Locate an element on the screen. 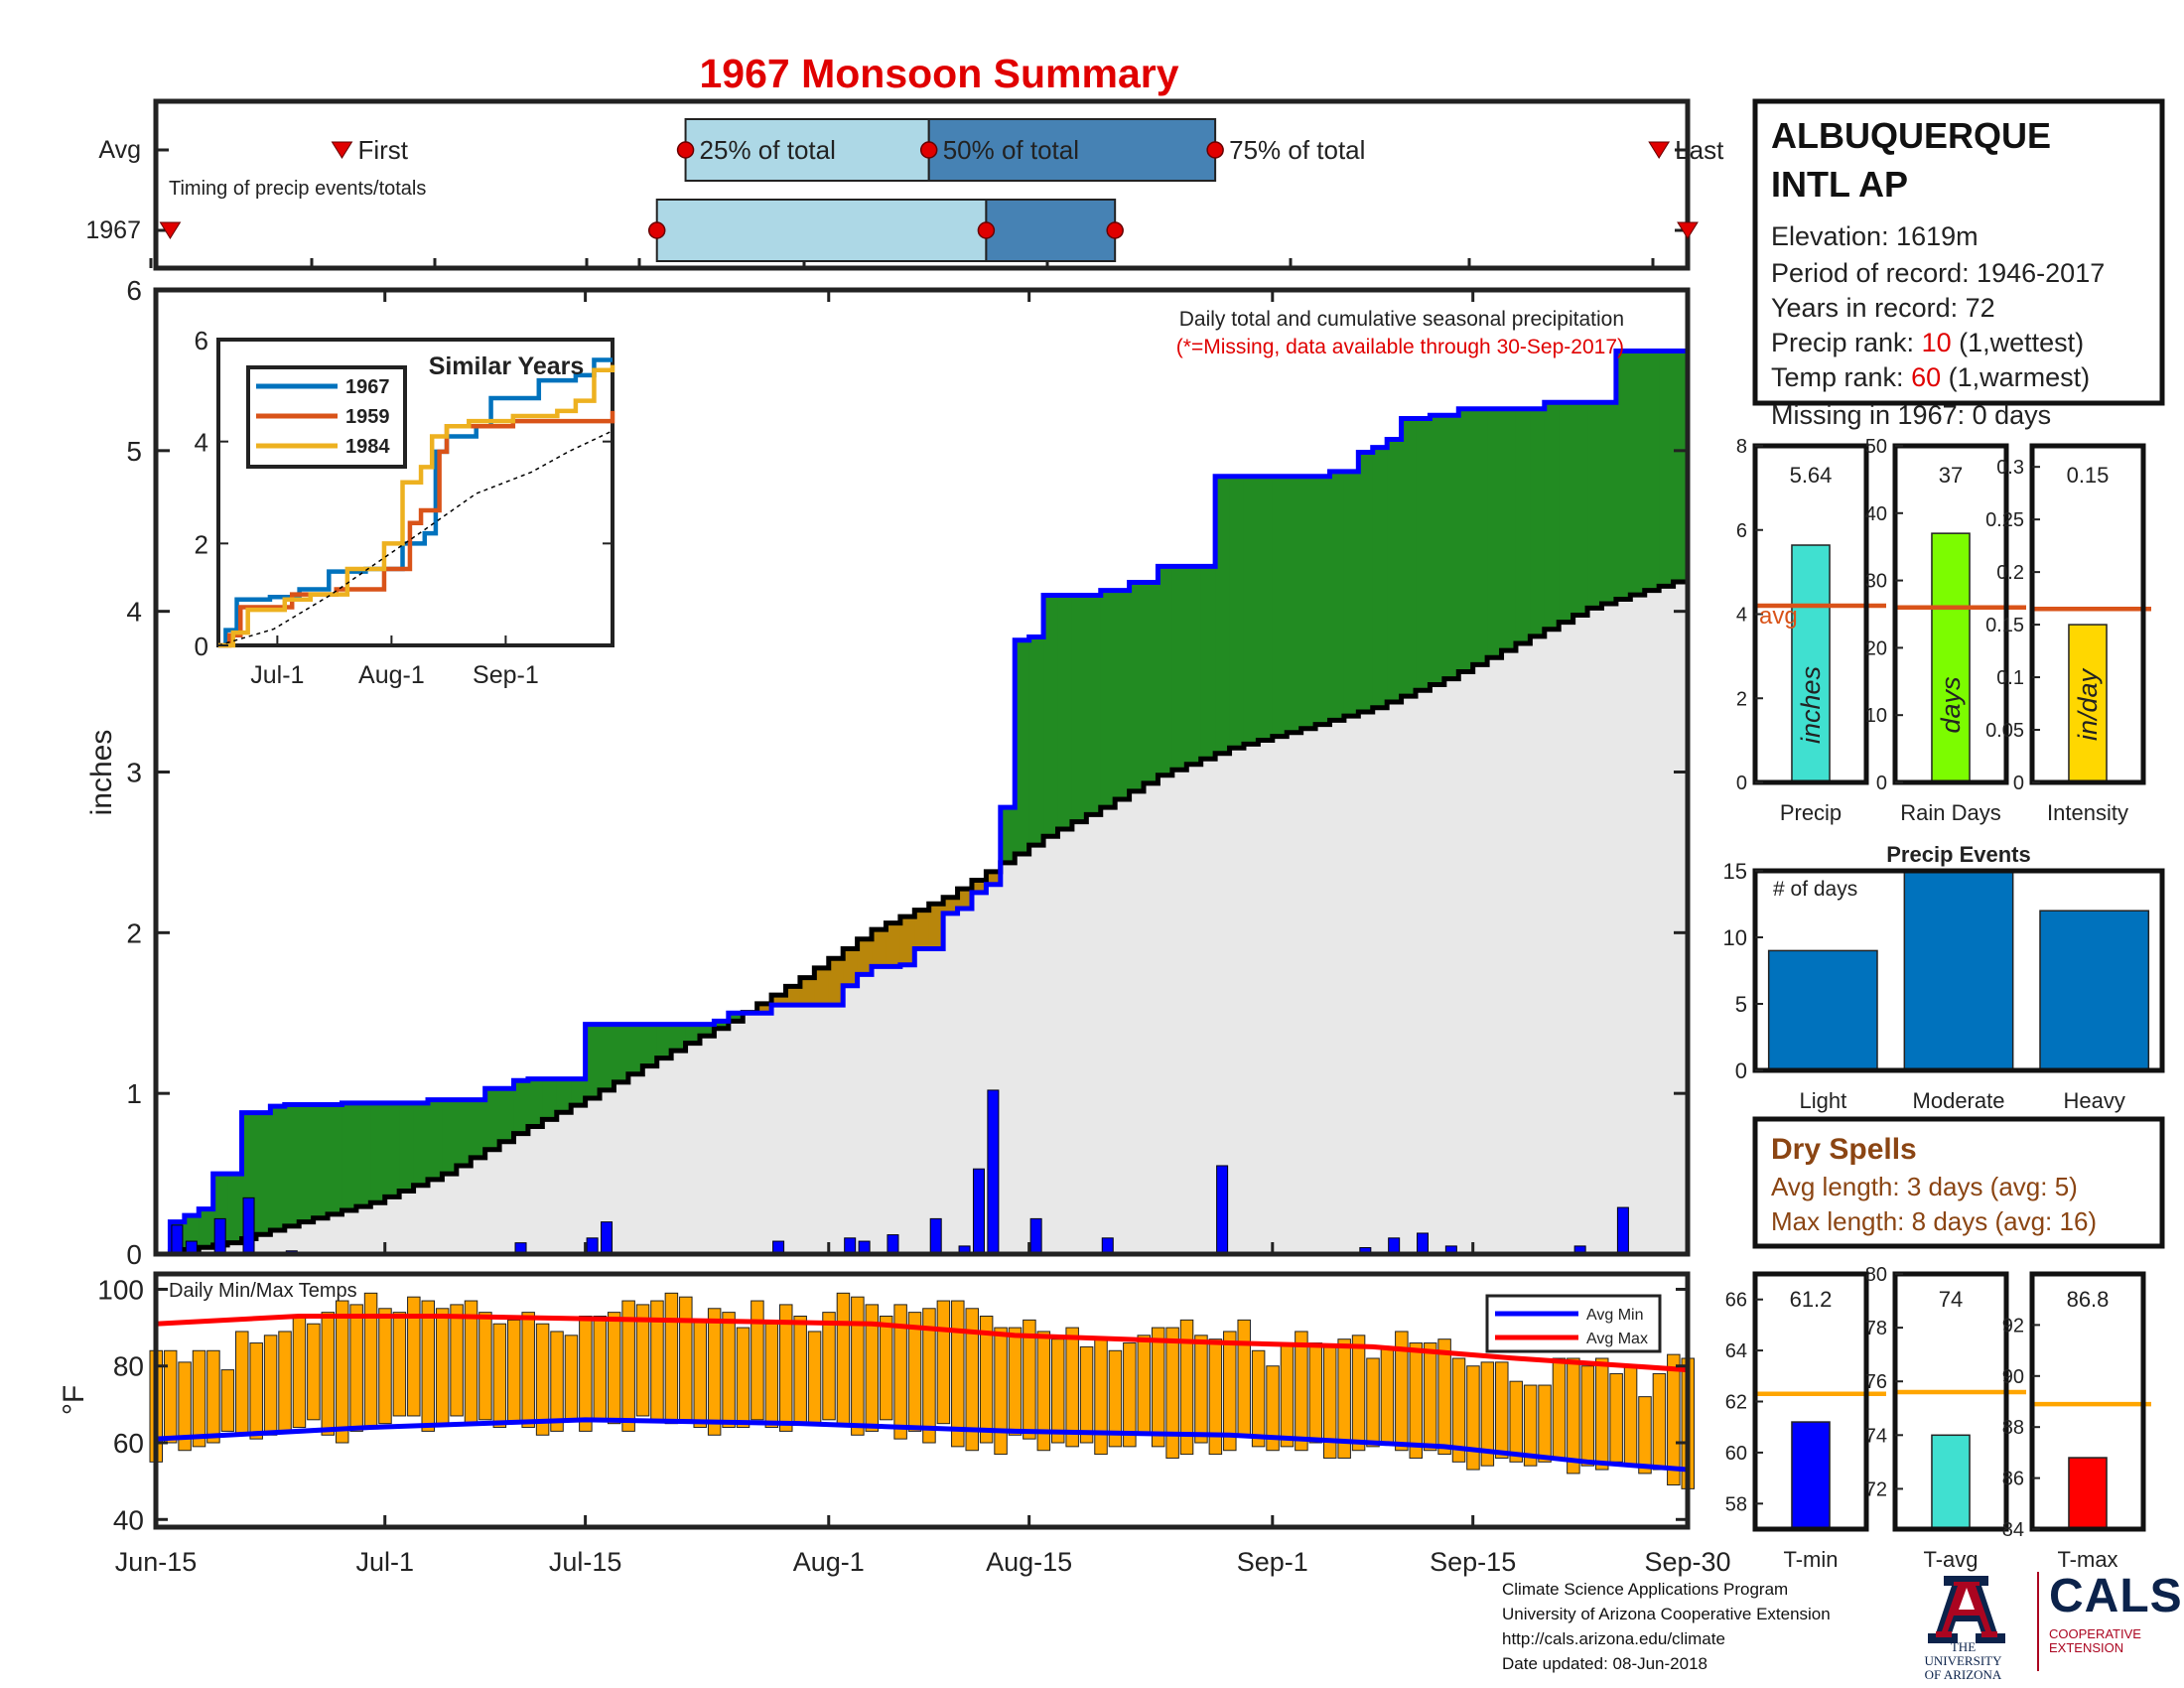 This screenshot has width=2184, height=1688. inset-series-line-1967 is located at coordinates (415, 502).